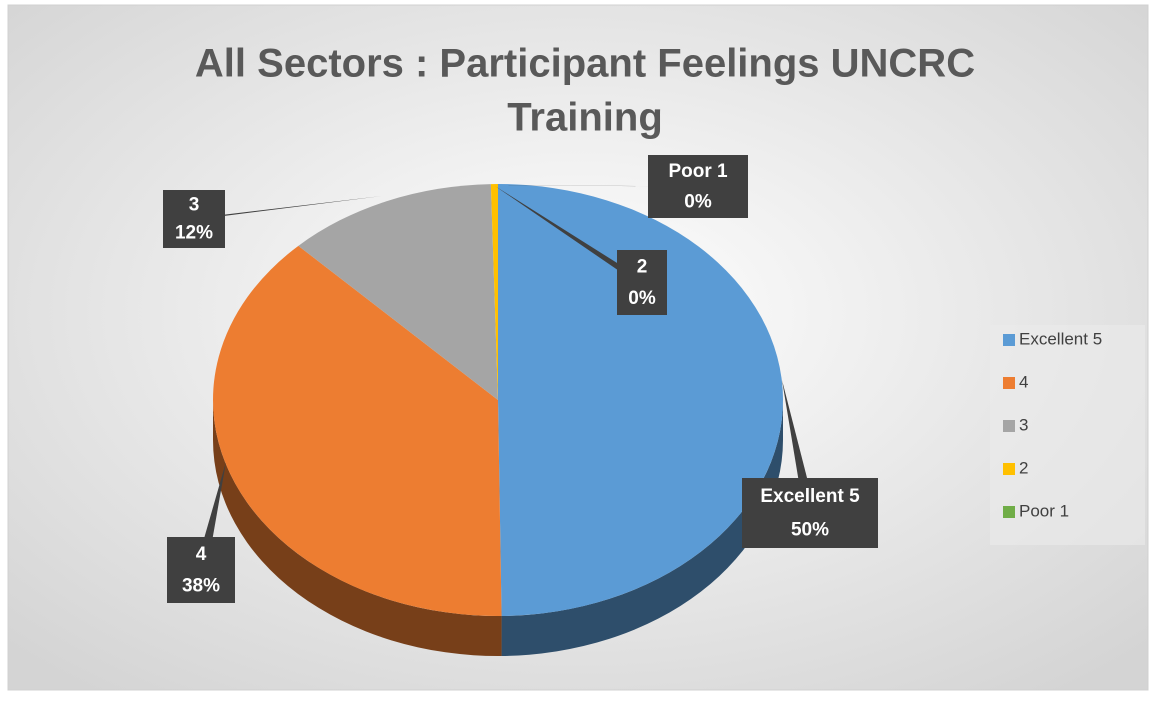  Describe the element at coordinates (1067, 435) in the screenshot. I see `legend-box` at that location.